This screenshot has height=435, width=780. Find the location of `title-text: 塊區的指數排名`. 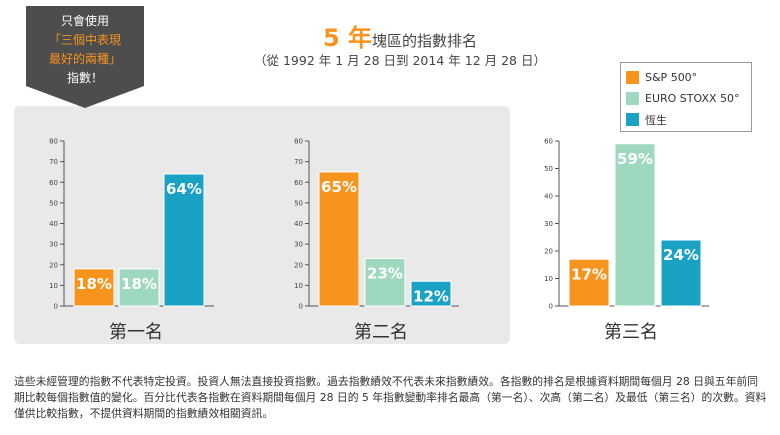

title-text: 塊區的指數排名 is located at coordinates (425, 41).